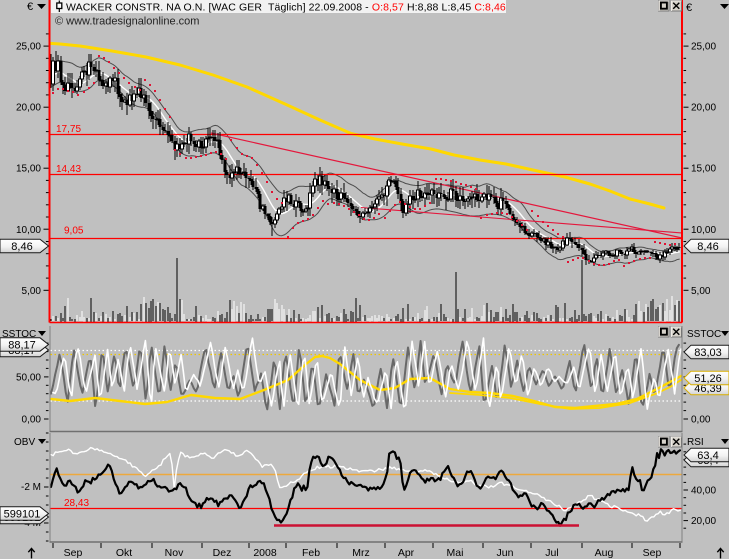 This screenshot has height=559, width=729. Describe the element at coordinates (22, 345) in the screenshot. I see `svg-text: 88,17` at that location.